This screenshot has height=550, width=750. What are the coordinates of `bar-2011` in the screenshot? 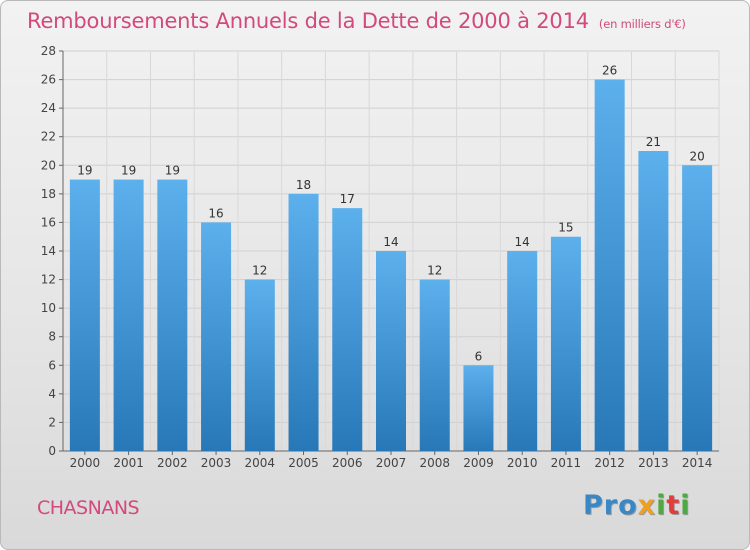 It's located at (565, 343).